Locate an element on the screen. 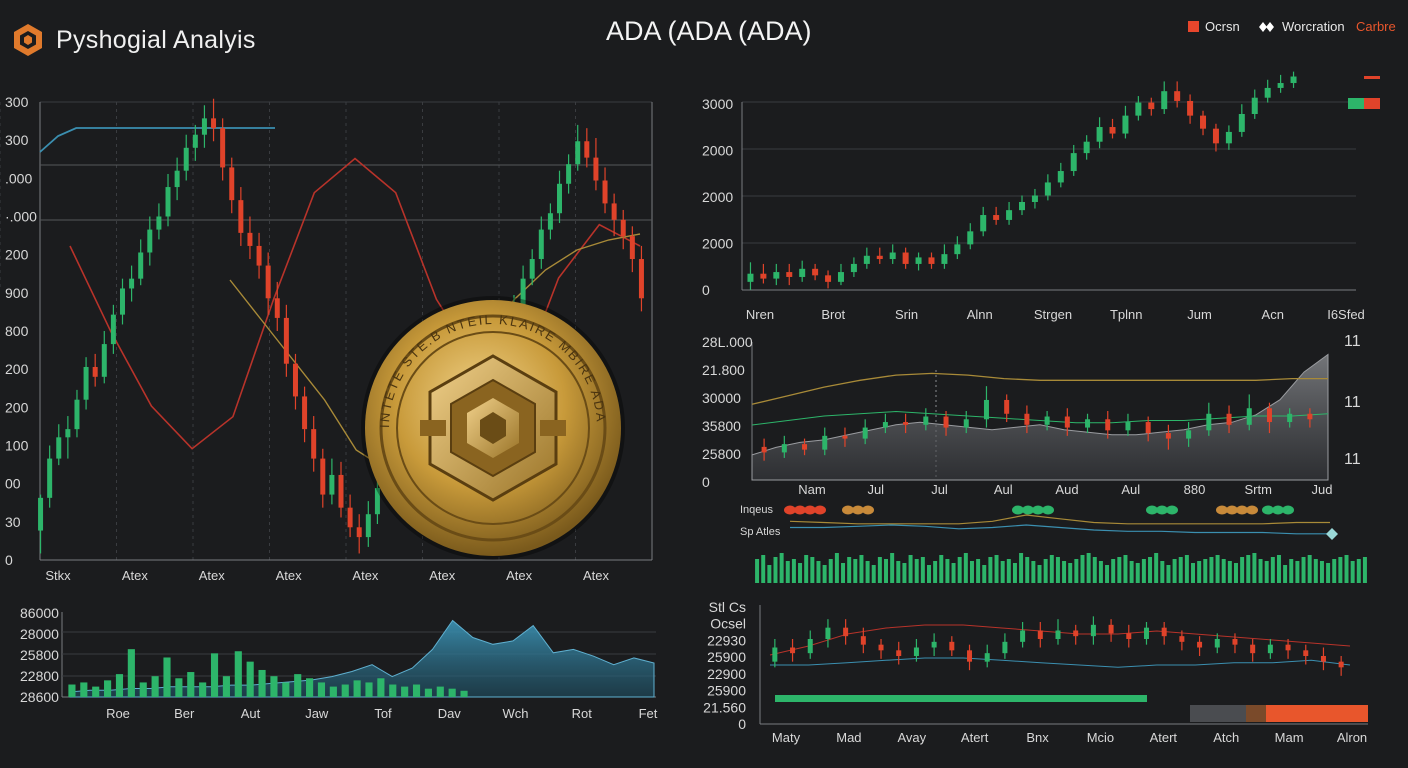  y-tick-label: 900 is located at coordinates (17, 293).